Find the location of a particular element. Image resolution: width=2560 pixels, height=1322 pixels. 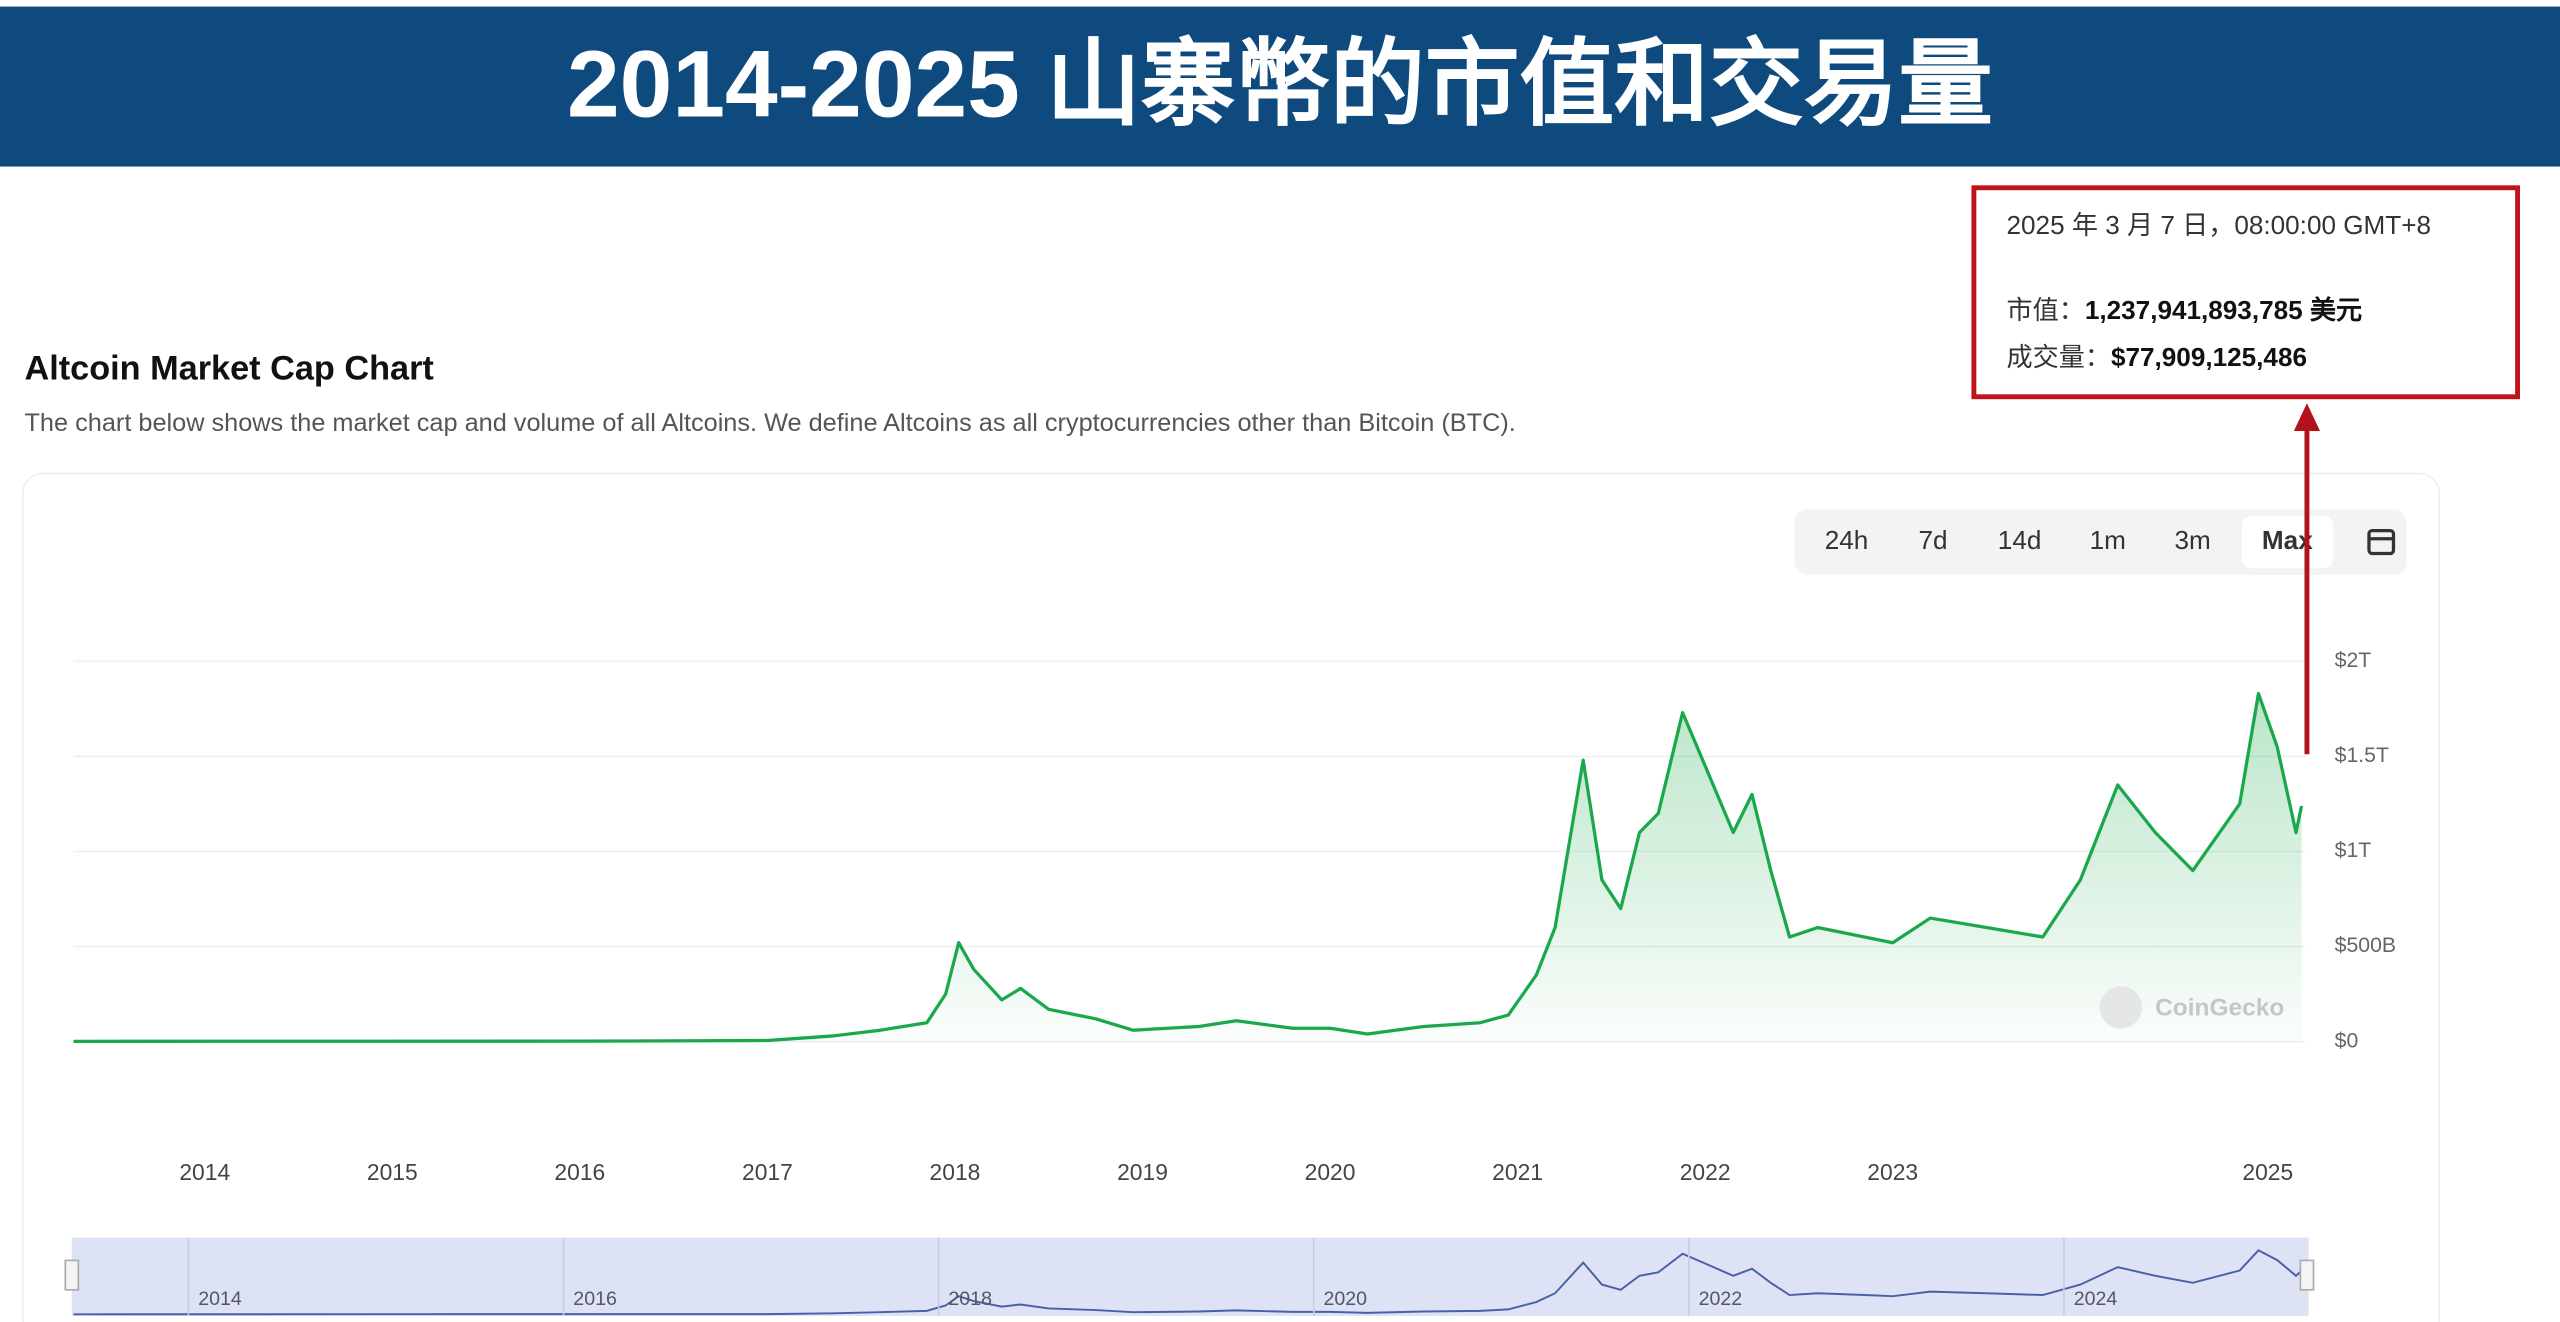

range-button: 24h is located at coordinates (1847, 540).